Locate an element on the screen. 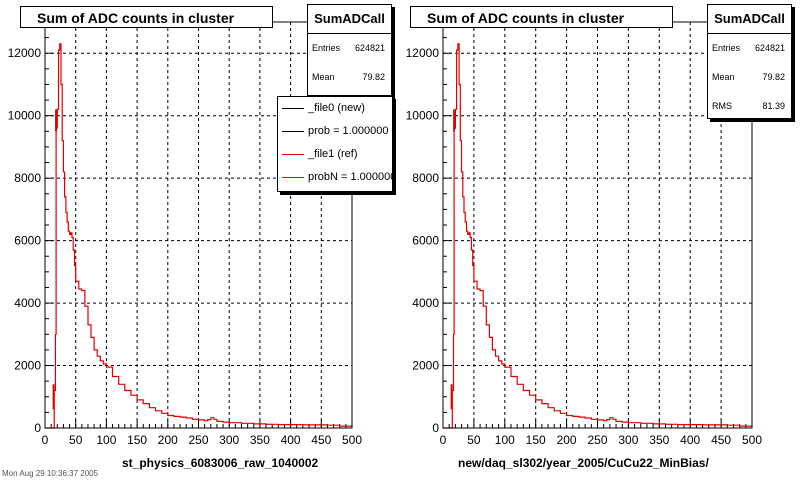 The image size is (800, 480). legend-entry: prob = 1.000000 is located at coordinates (335, 131).